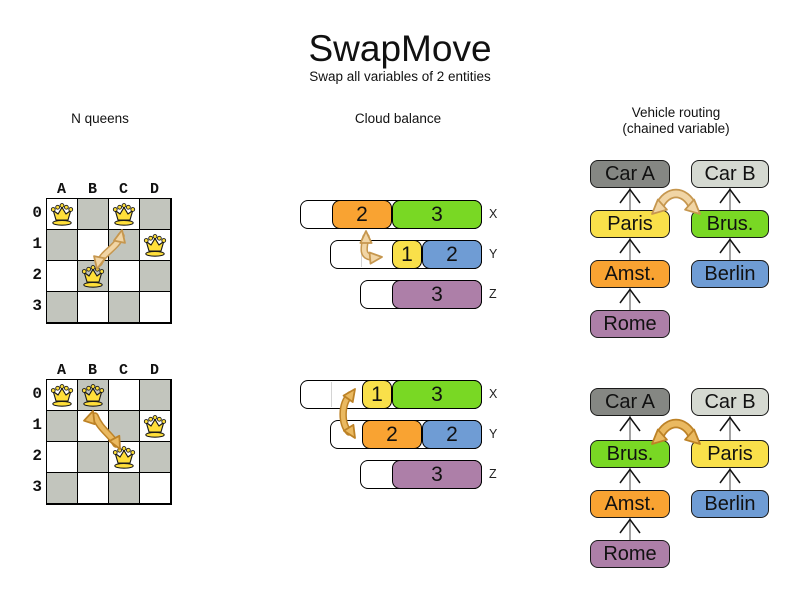 The width and height of the screenshot is (800, 600). Describe the element at coordinates (676, 129) in the screenshot. I see `vehicle-routing-sublabel: (chained variable)` at that location.